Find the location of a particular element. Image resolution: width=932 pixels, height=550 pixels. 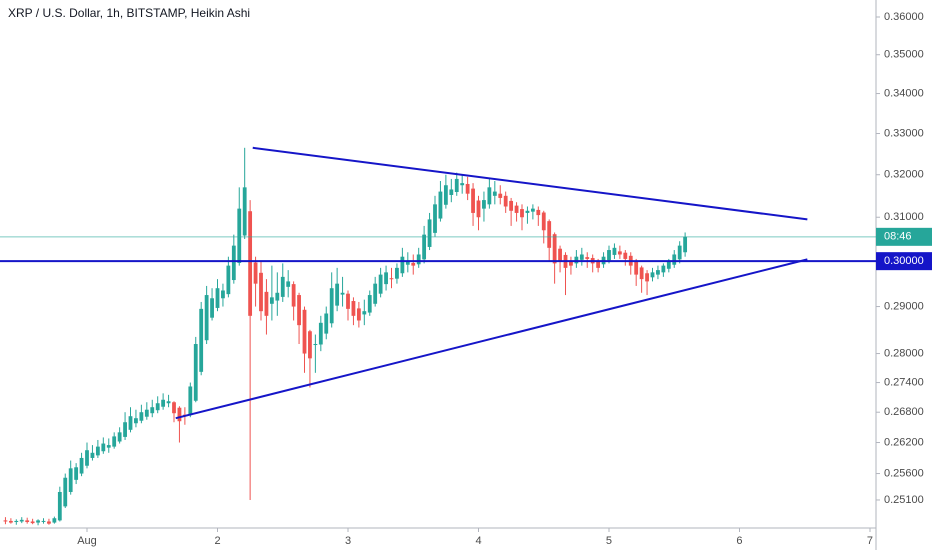

y-tick-label: 0.35000 is located at coordinates (904, 55).